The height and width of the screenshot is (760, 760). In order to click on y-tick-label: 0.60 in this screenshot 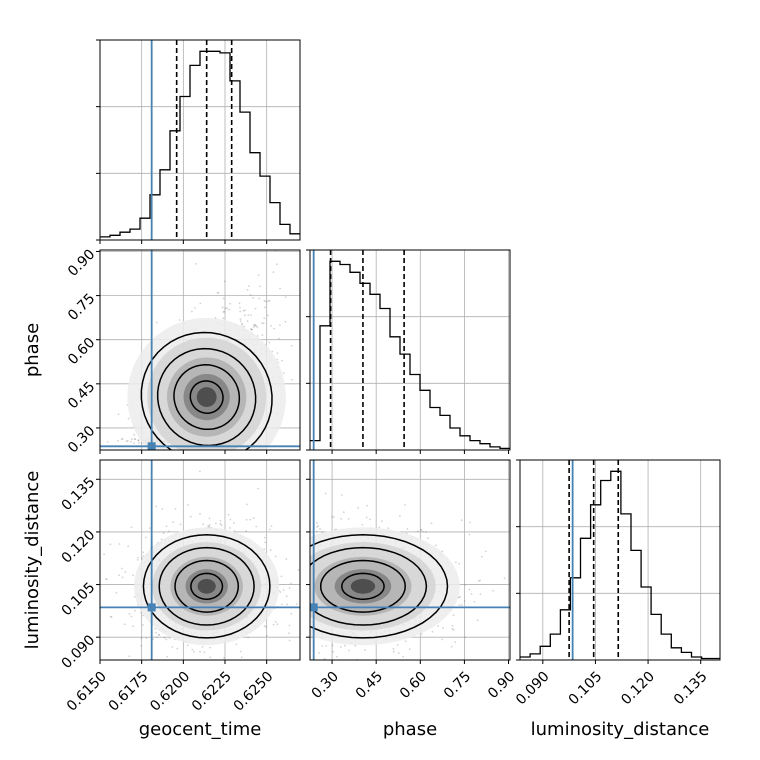, I will do `click(81, 351)`.